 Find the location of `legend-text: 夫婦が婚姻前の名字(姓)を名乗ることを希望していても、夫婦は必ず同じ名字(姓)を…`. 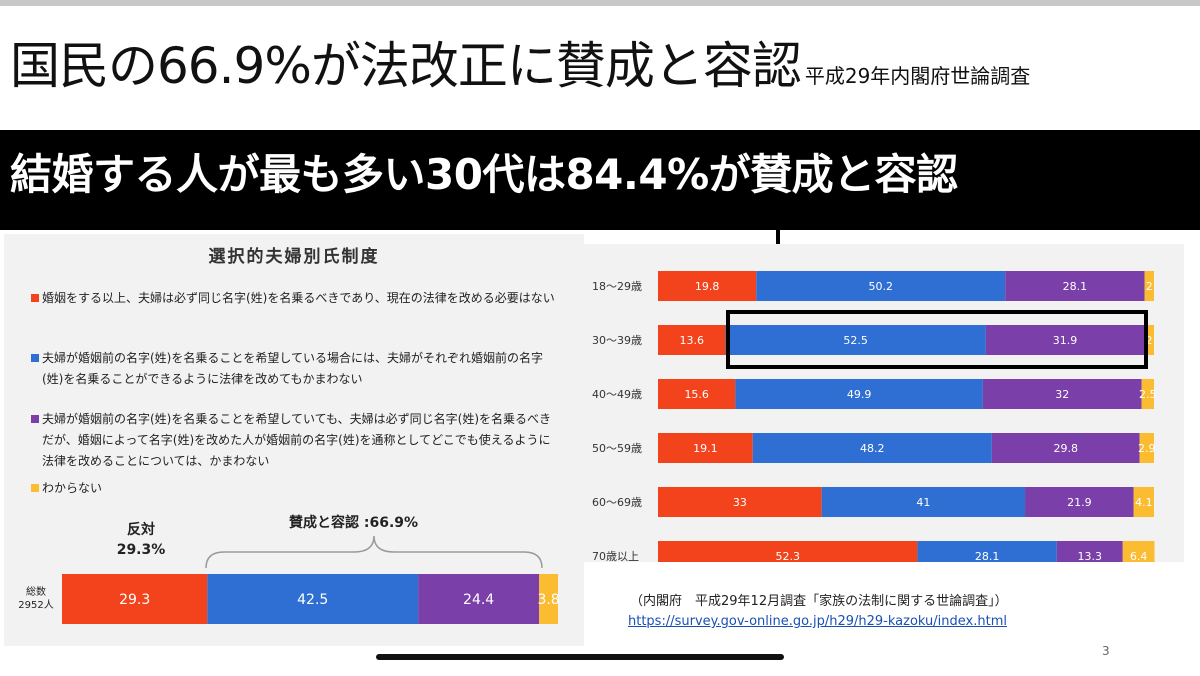

legend-text: 夫婦が婚姻前の名字(姓)を名乗ることを希望していても、夫婦は必ず同じ名字(姓)を… is located at coordinates (297, 440).